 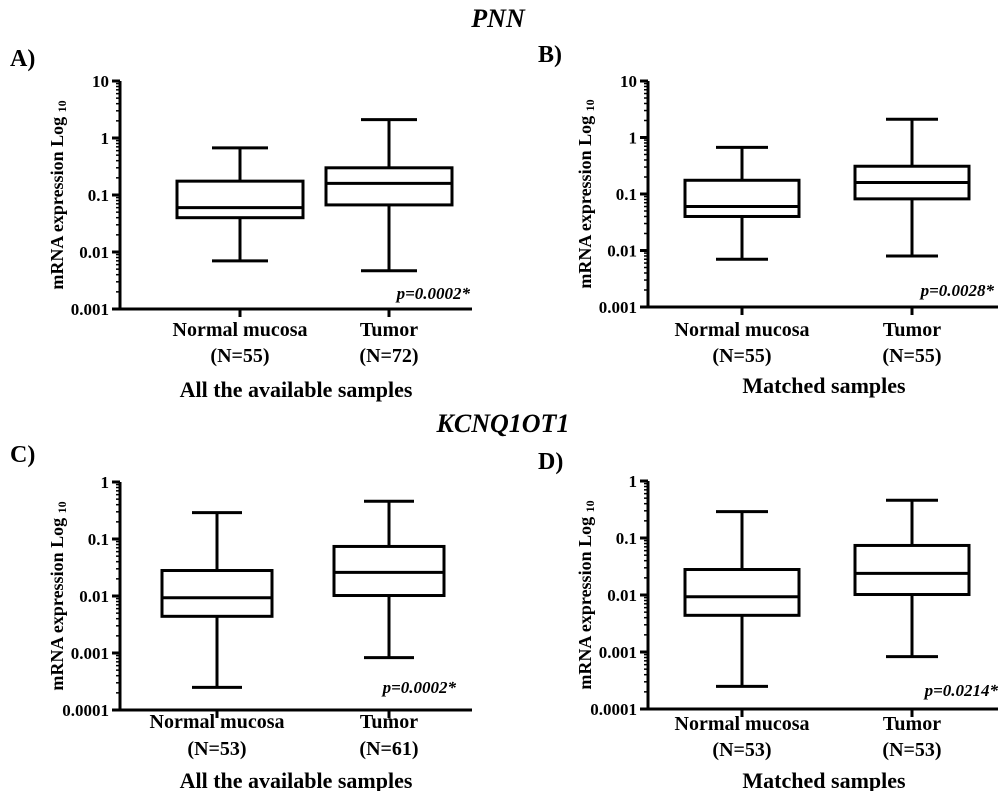 What do you see at coordinates (22, 455) in the screenshot?
I see `panel-letter: C)` at bounding box center [22, 455].